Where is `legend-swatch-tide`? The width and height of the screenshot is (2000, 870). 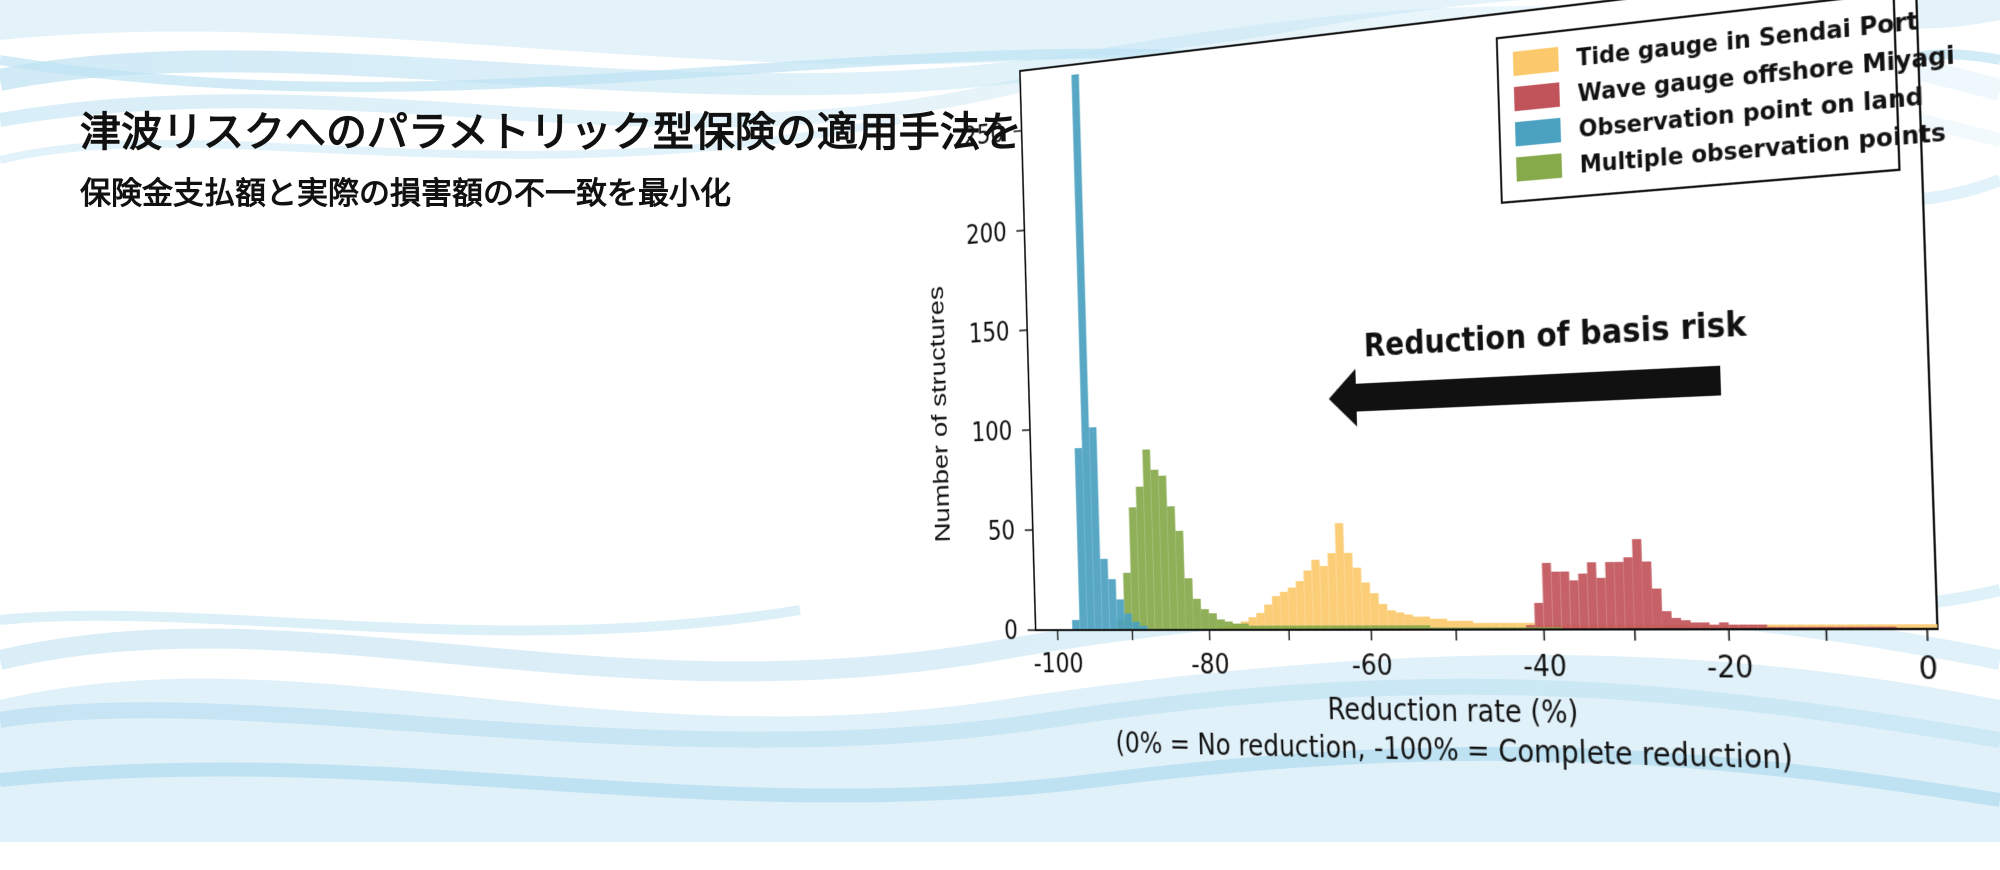
legend-swatch-tide is located at coordinates (1536, 61).